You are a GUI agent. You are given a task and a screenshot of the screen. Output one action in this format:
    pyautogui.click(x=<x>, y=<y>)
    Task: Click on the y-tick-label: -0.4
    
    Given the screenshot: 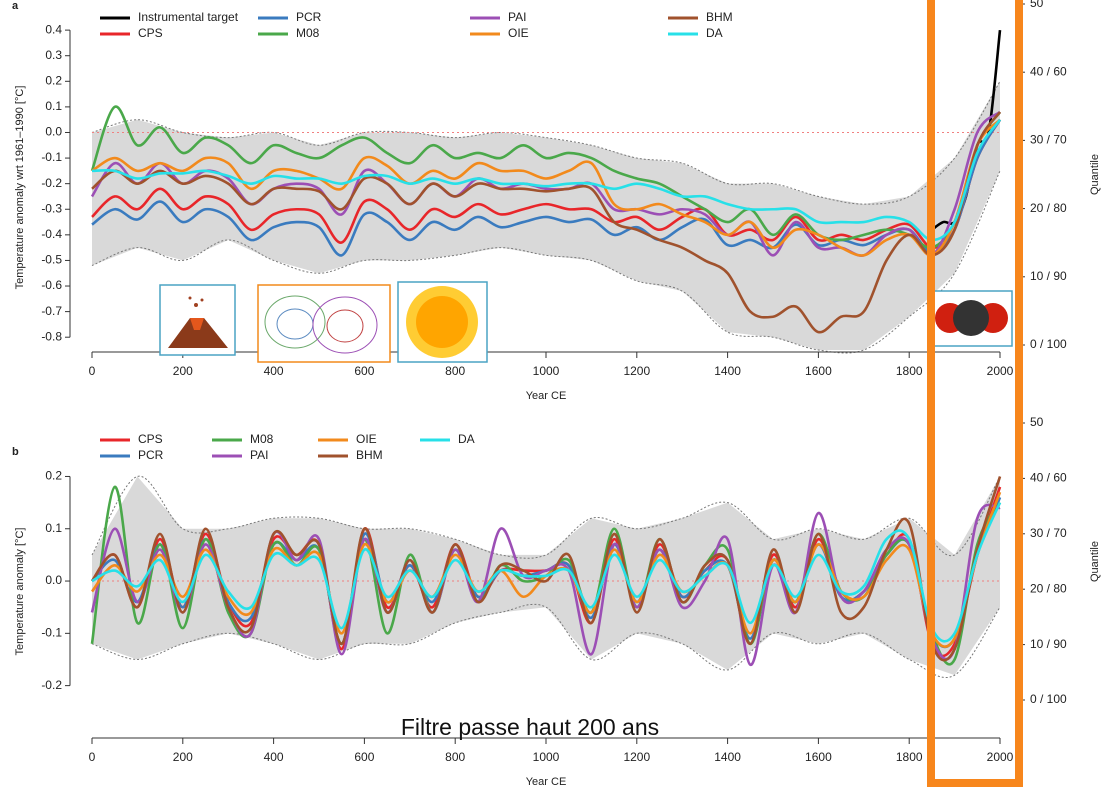 What is the action you would take?
    pyautogui.click(x=51, y=234)
    